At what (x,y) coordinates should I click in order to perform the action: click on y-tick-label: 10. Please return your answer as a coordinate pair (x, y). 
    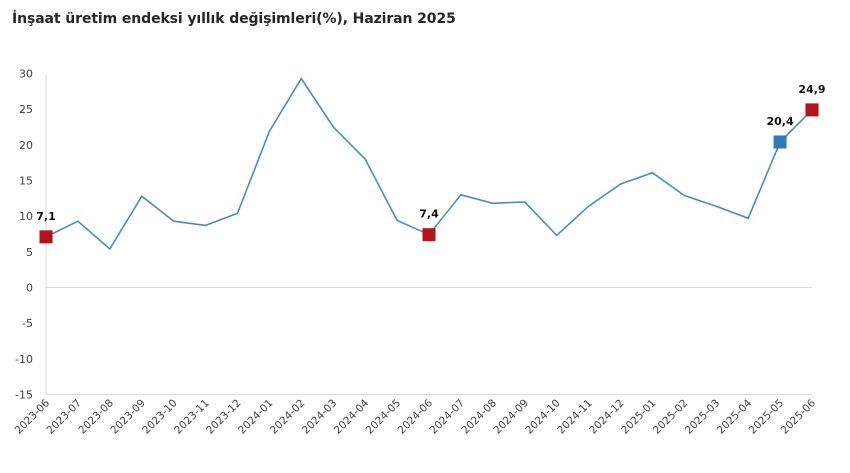
    Looking at the image, I should click on (26, 216).